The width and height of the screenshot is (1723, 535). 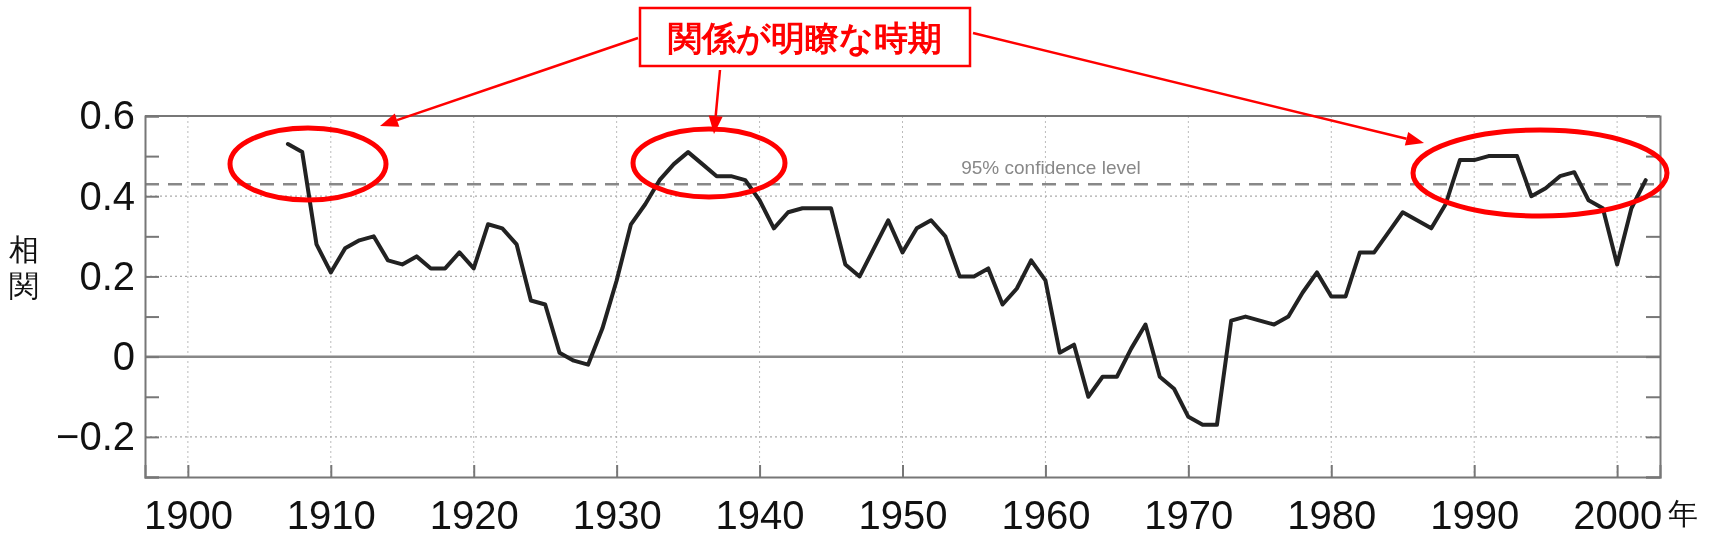 I want to click on x-tick-label: 1950, so click(x=903, y=514).